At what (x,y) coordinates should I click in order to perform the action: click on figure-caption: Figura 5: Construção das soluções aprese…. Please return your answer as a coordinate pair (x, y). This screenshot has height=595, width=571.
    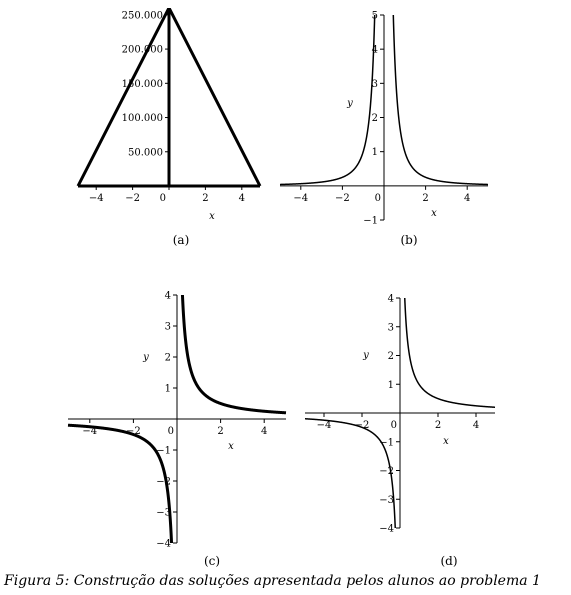
    Looking at the image, I should click on (272, 581).